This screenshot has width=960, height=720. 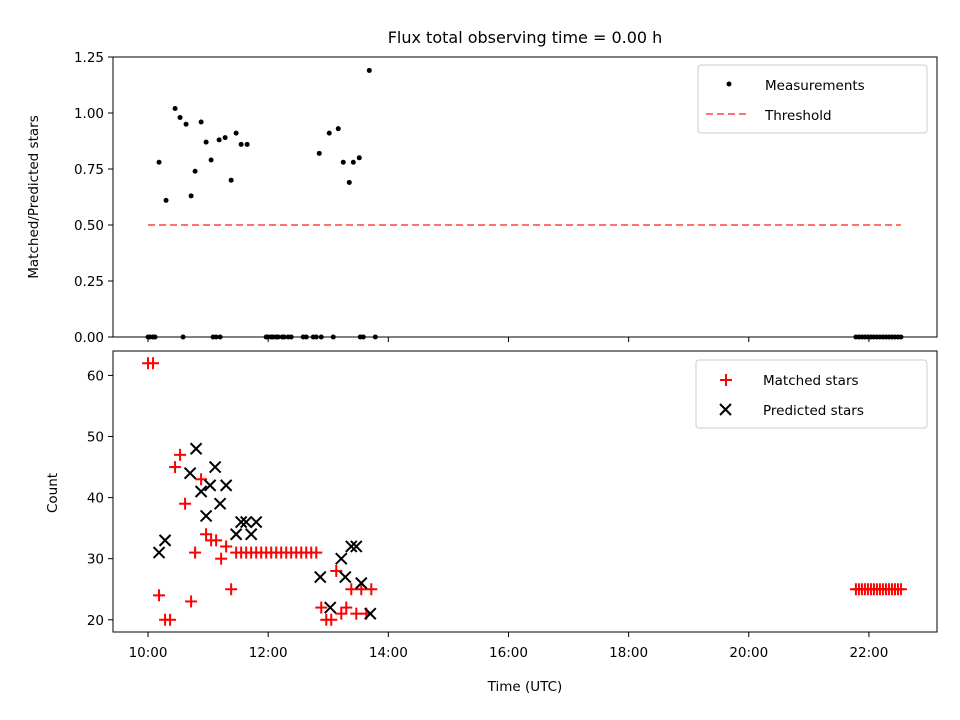 What do you see at coordinates (811, 394) in the screenshot?
I see `count-legend-box` at bounding box center [811, 394].